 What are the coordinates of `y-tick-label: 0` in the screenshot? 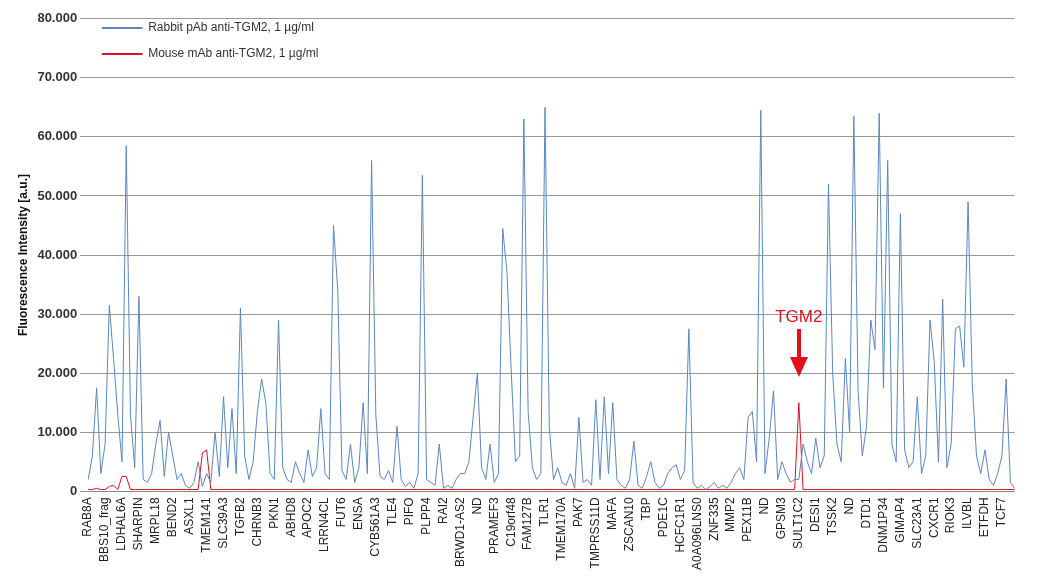 It's located at (73, 490).